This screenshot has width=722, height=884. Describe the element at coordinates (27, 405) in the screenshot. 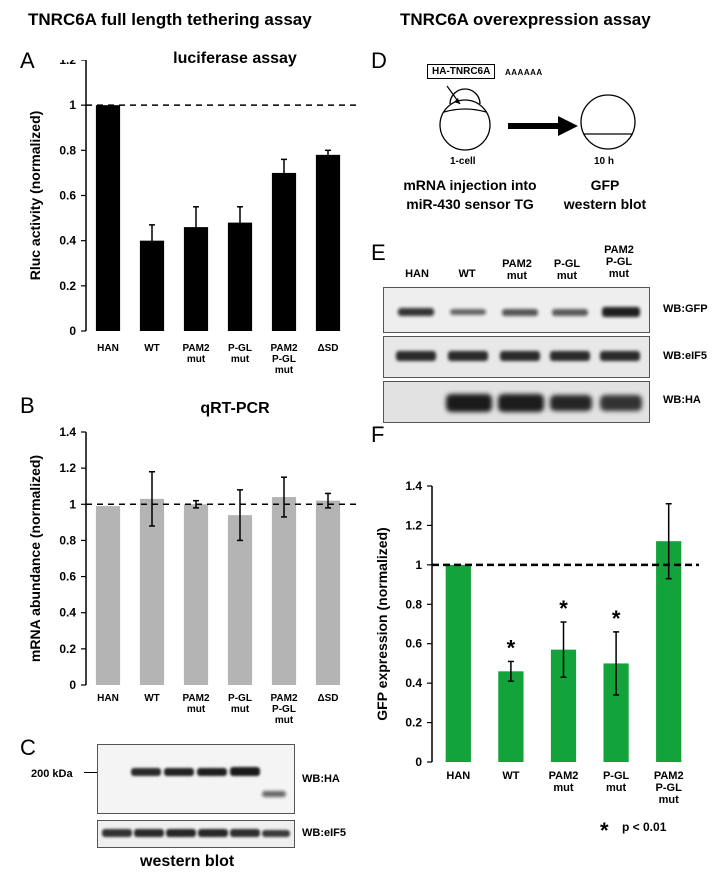

I see `panel-label-b: B` at that location.